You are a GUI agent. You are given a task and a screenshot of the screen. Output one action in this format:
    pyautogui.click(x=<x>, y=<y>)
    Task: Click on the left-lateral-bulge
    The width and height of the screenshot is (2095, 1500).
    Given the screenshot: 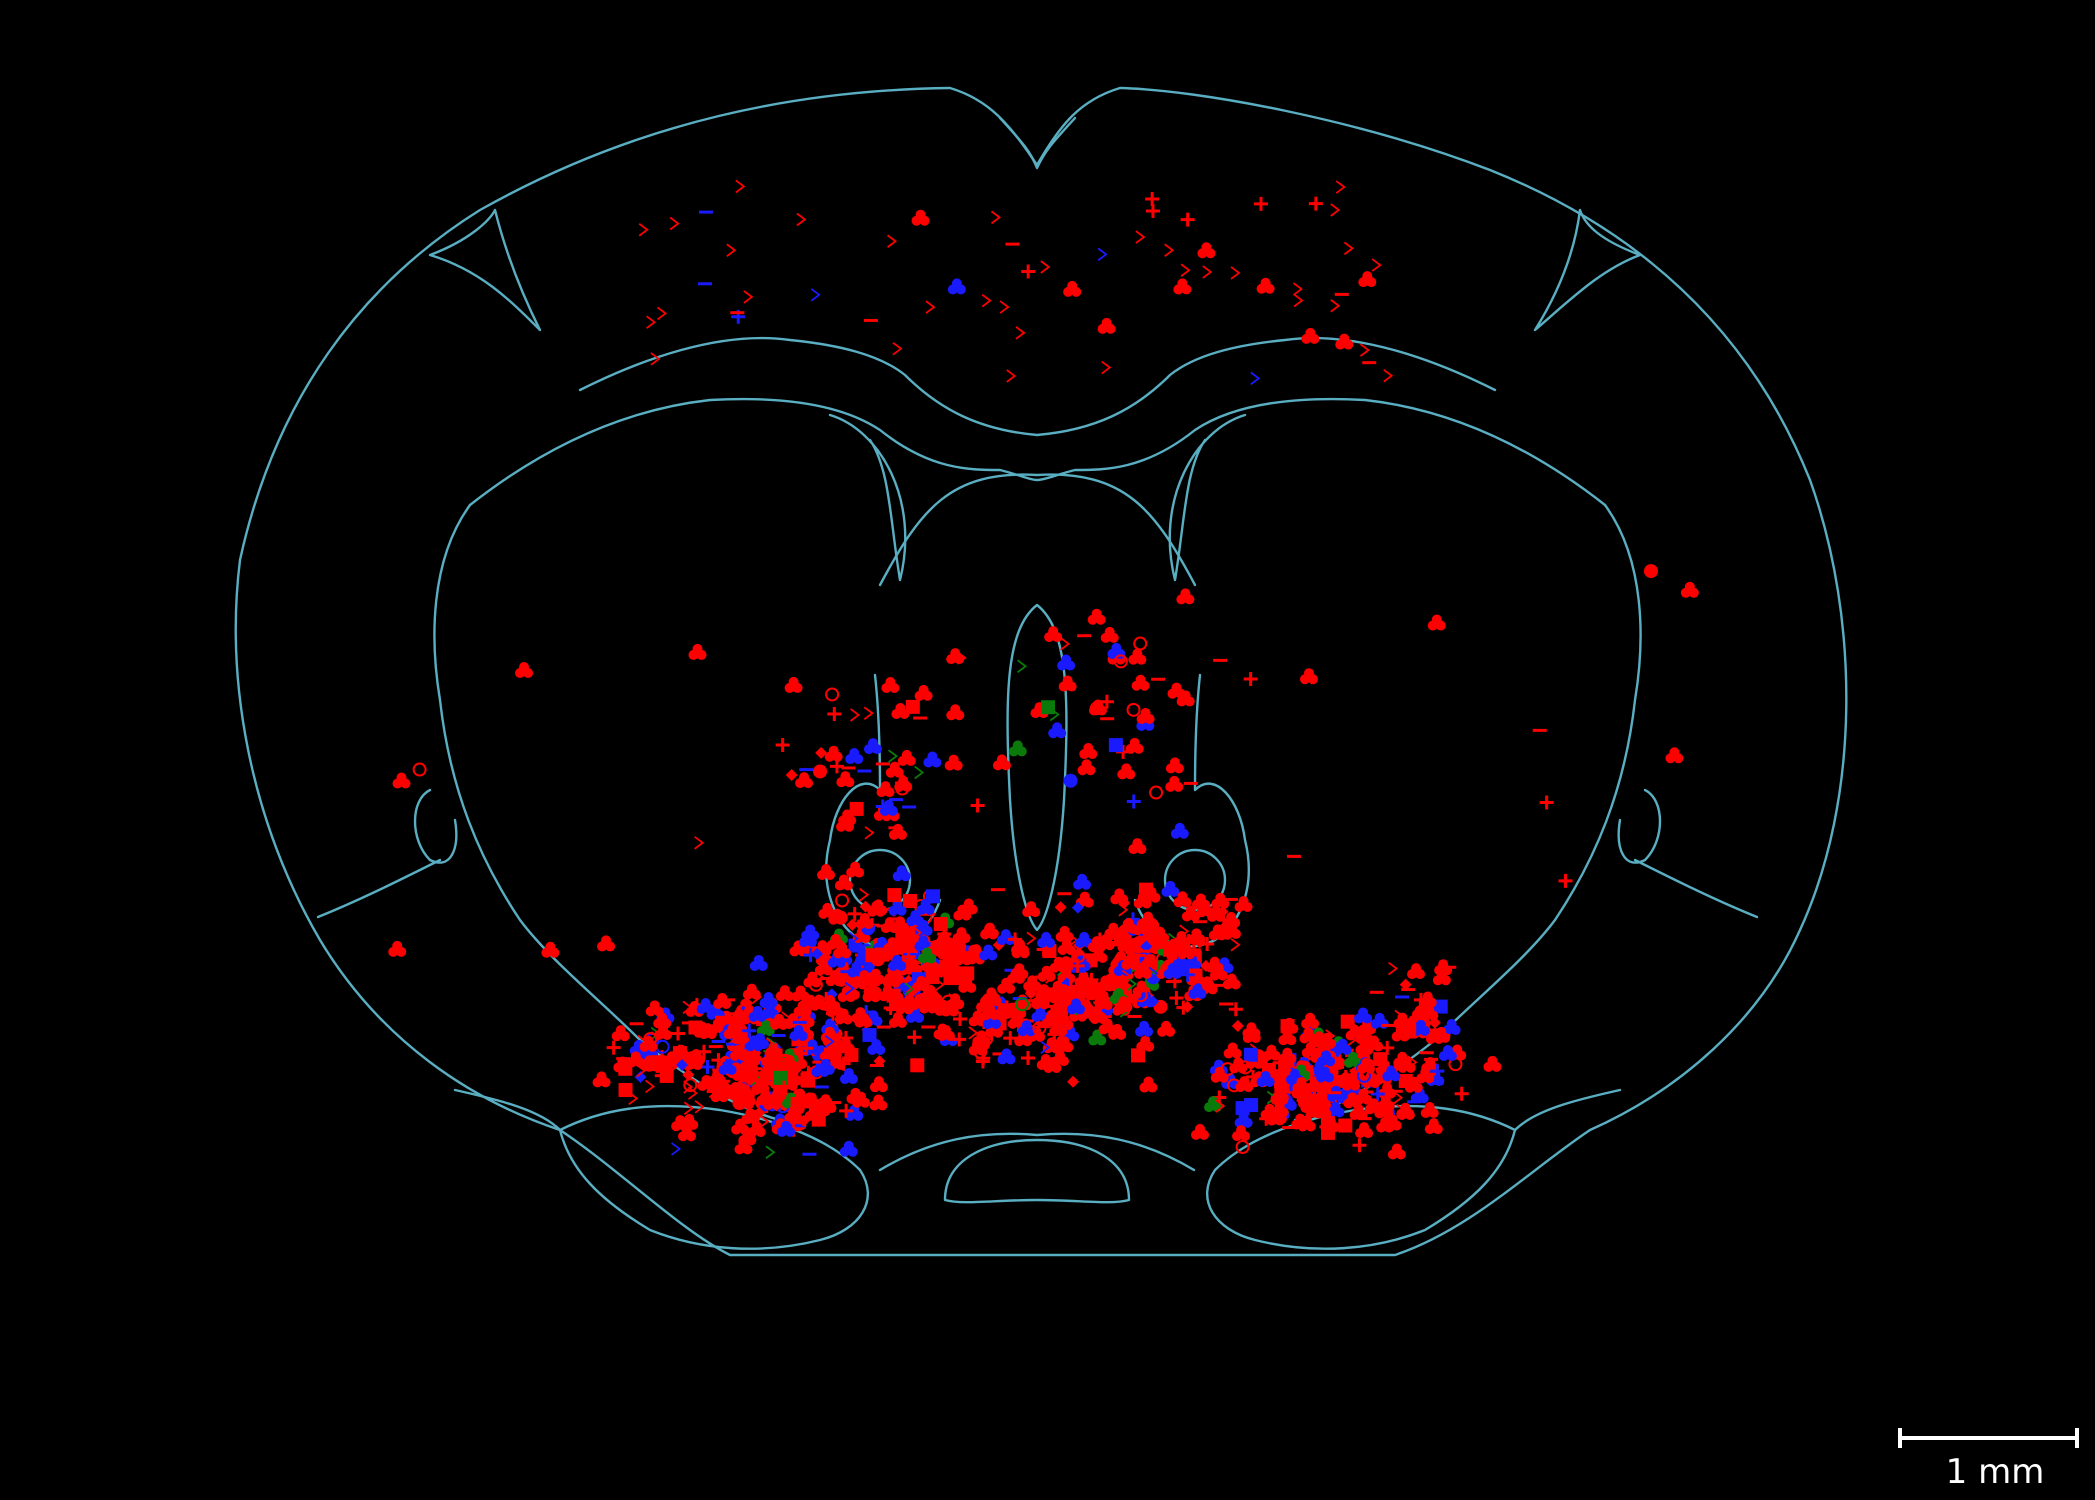 What is the action you would take?
    pyautogui.click(x=435, y=826)
    